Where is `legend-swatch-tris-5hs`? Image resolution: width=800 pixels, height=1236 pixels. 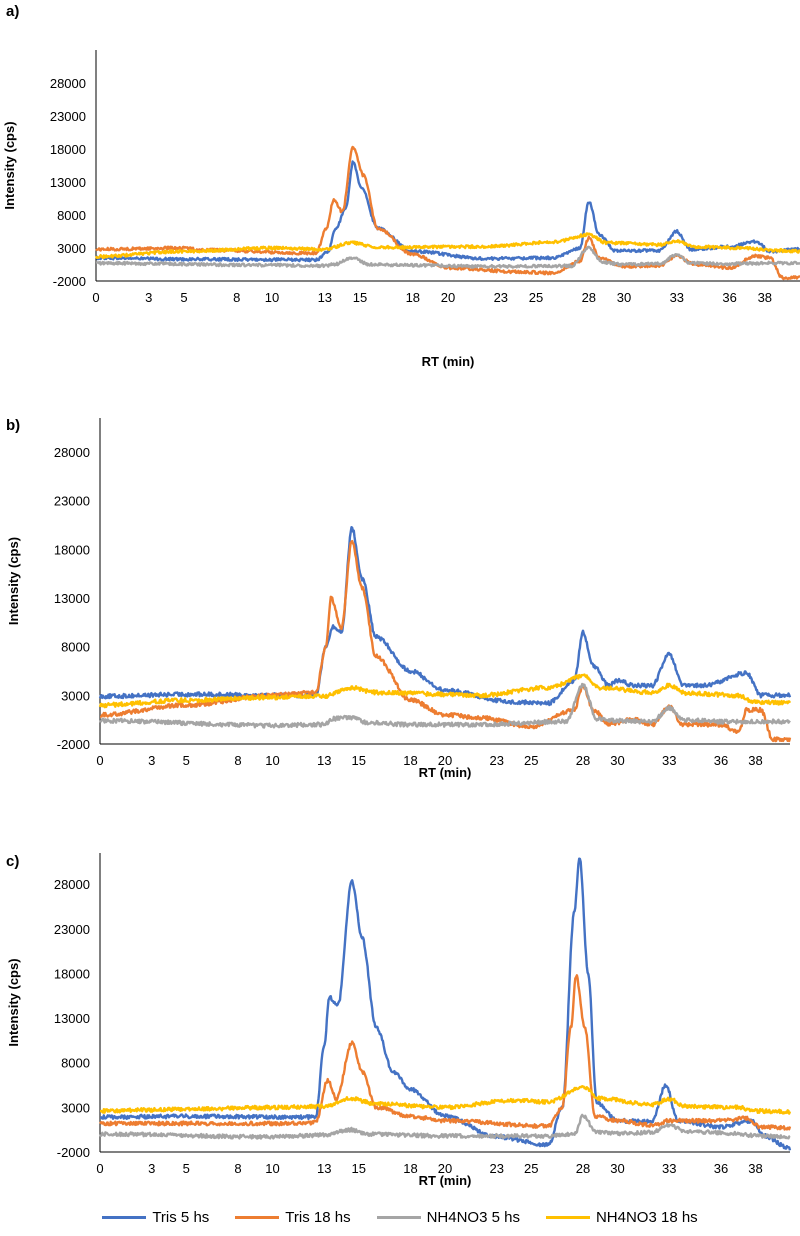 legend-swatch-tris-5hs is located at coordinates (124, 1217).